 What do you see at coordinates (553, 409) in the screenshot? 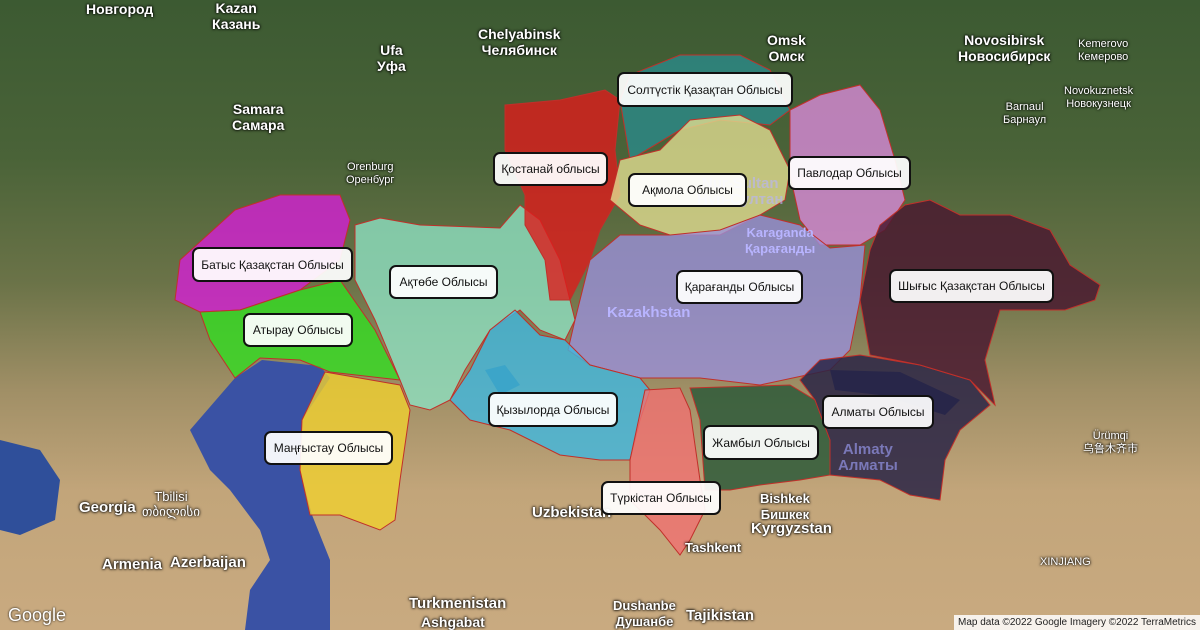
I see `label-kyzylorda: Қызылорда Облысы` at bounding box center [553, 409].